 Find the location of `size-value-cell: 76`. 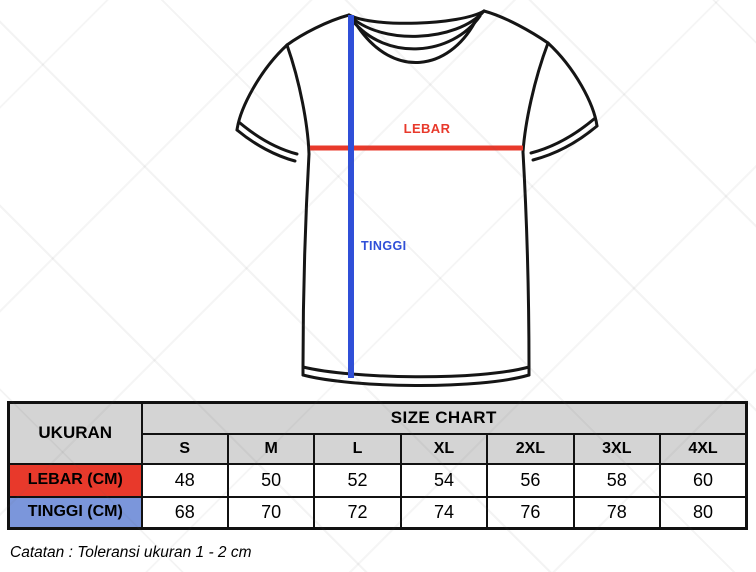

size-value-cell: 76 is located at coordinates (530, 512).